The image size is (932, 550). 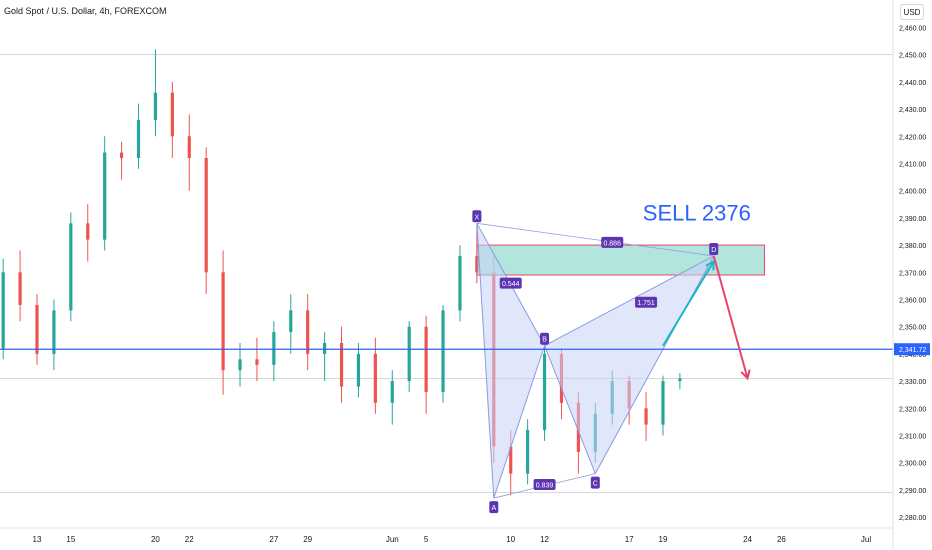 I want to click on price-tick-label: 2,370.00, so click(x=912, y=273).